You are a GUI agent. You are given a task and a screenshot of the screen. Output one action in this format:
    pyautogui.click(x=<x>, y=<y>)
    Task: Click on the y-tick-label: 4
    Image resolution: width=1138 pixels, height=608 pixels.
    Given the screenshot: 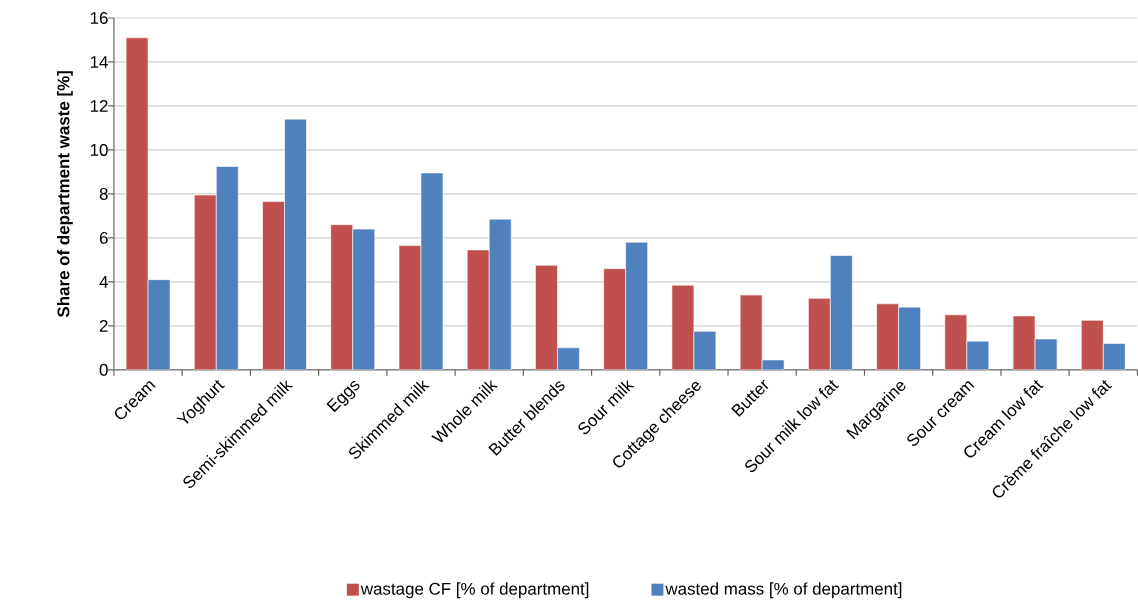 What is the action you would take?
    pyautogui.click(x=103, y=282)
    